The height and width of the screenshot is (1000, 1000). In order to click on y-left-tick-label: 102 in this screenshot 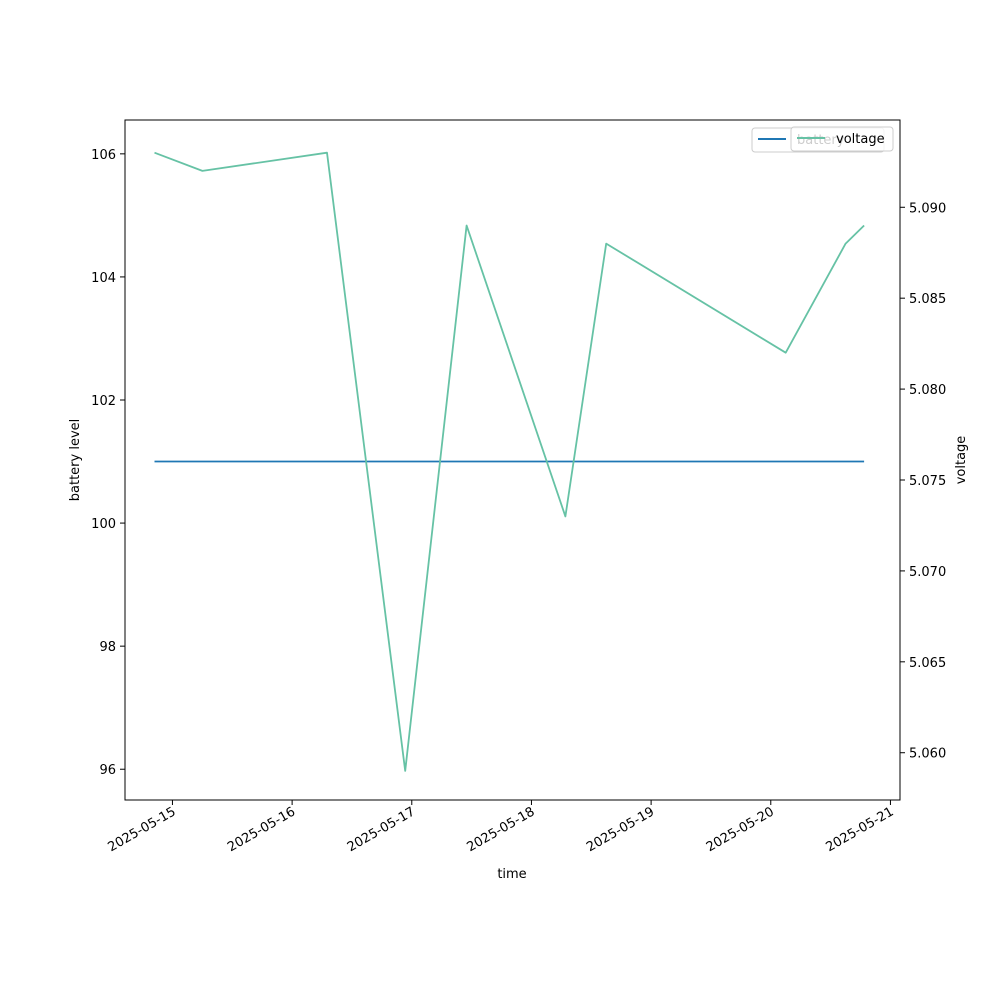, I will do `click(103, 401)`.